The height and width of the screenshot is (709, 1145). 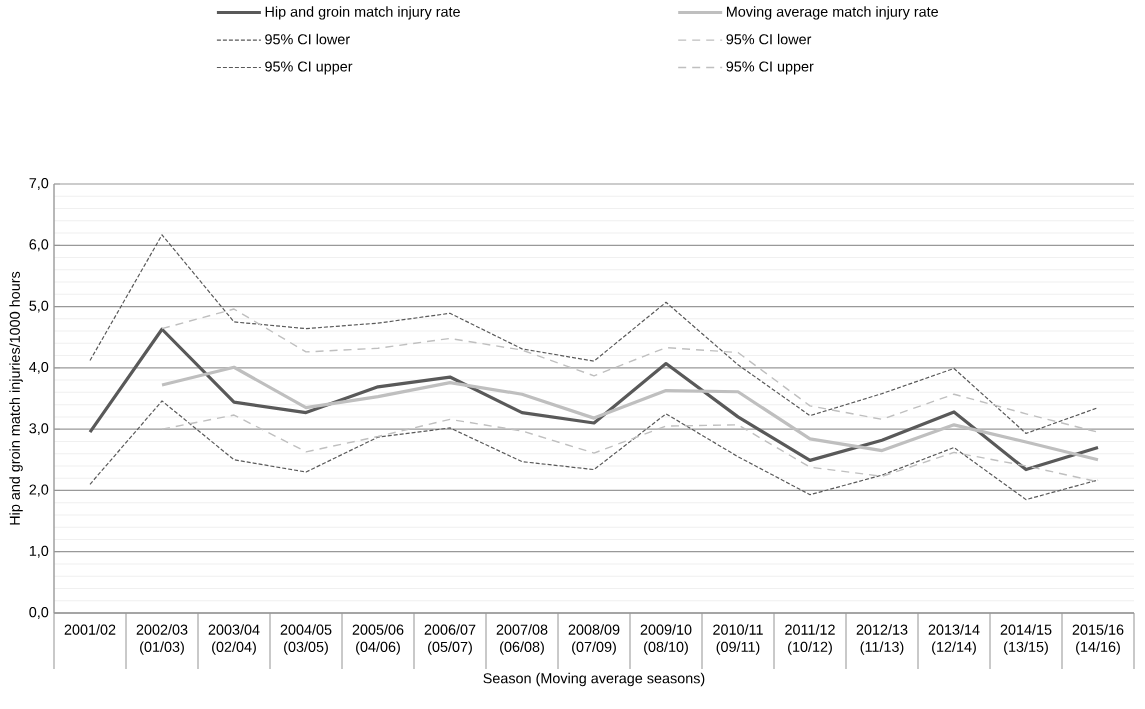 What do you see at coordinates (882, 639) in the screenshot?
I see `x-tick-label: 2012/13 (11/13)` at bounding box center [882, 639].